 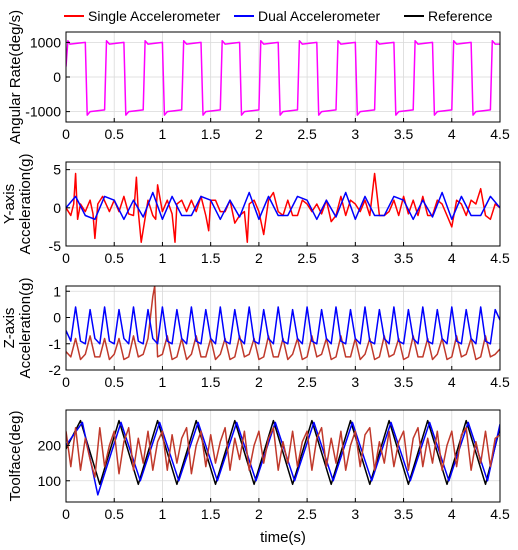 I want to click on grid, so click(x=283, y=456).